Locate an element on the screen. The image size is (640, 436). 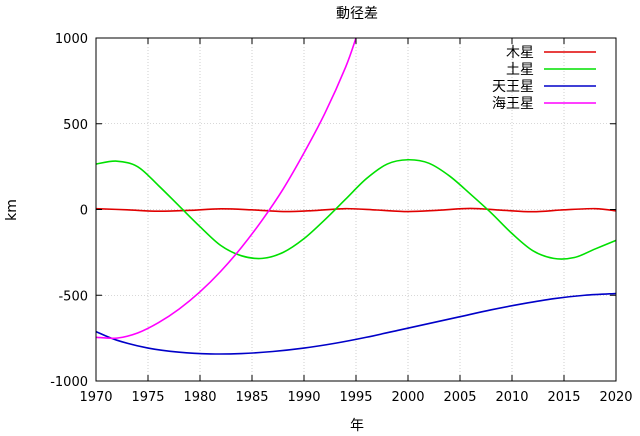
x-tick-label: 1995 is located at coordinates (355, 397).